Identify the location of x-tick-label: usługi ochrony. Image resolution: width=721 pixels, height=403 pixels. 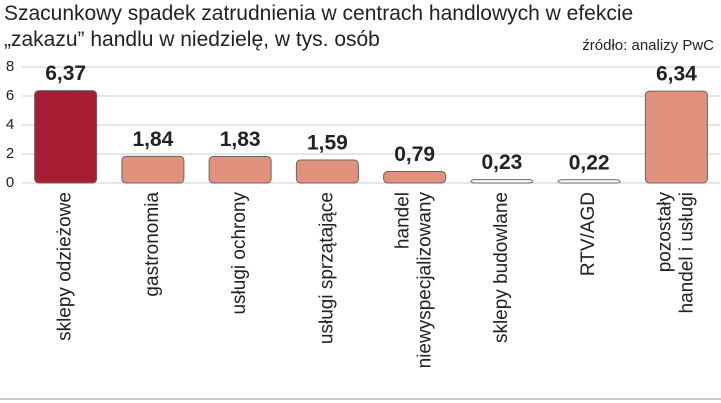
(239, 253).